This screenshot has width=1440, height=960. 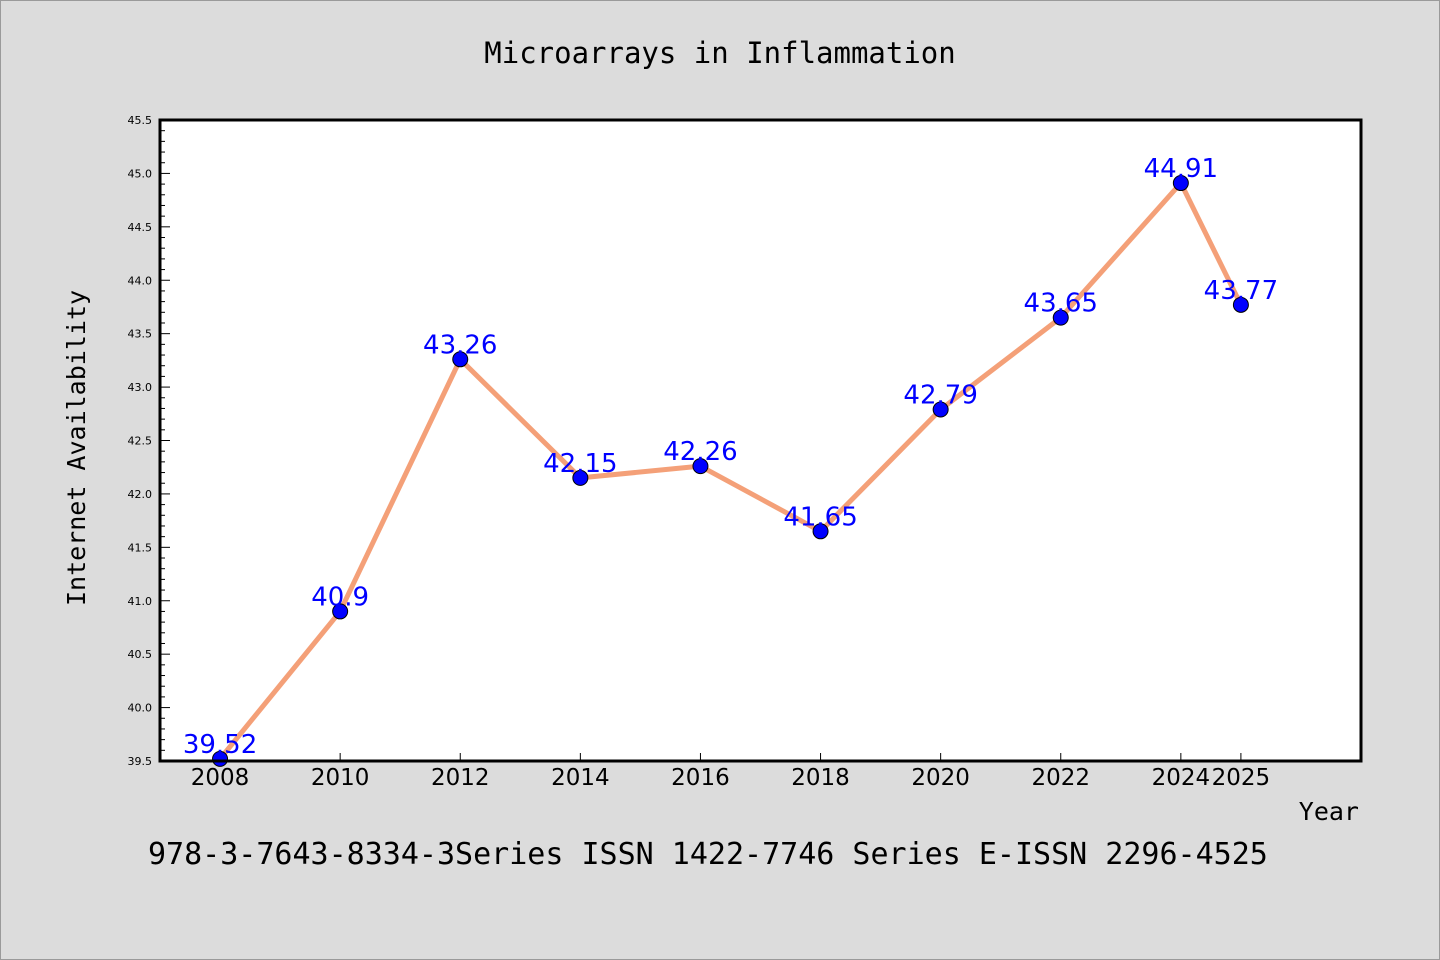 I want to click on chart-title: Microarrays in Inflammation, so click(x=719, y=53).